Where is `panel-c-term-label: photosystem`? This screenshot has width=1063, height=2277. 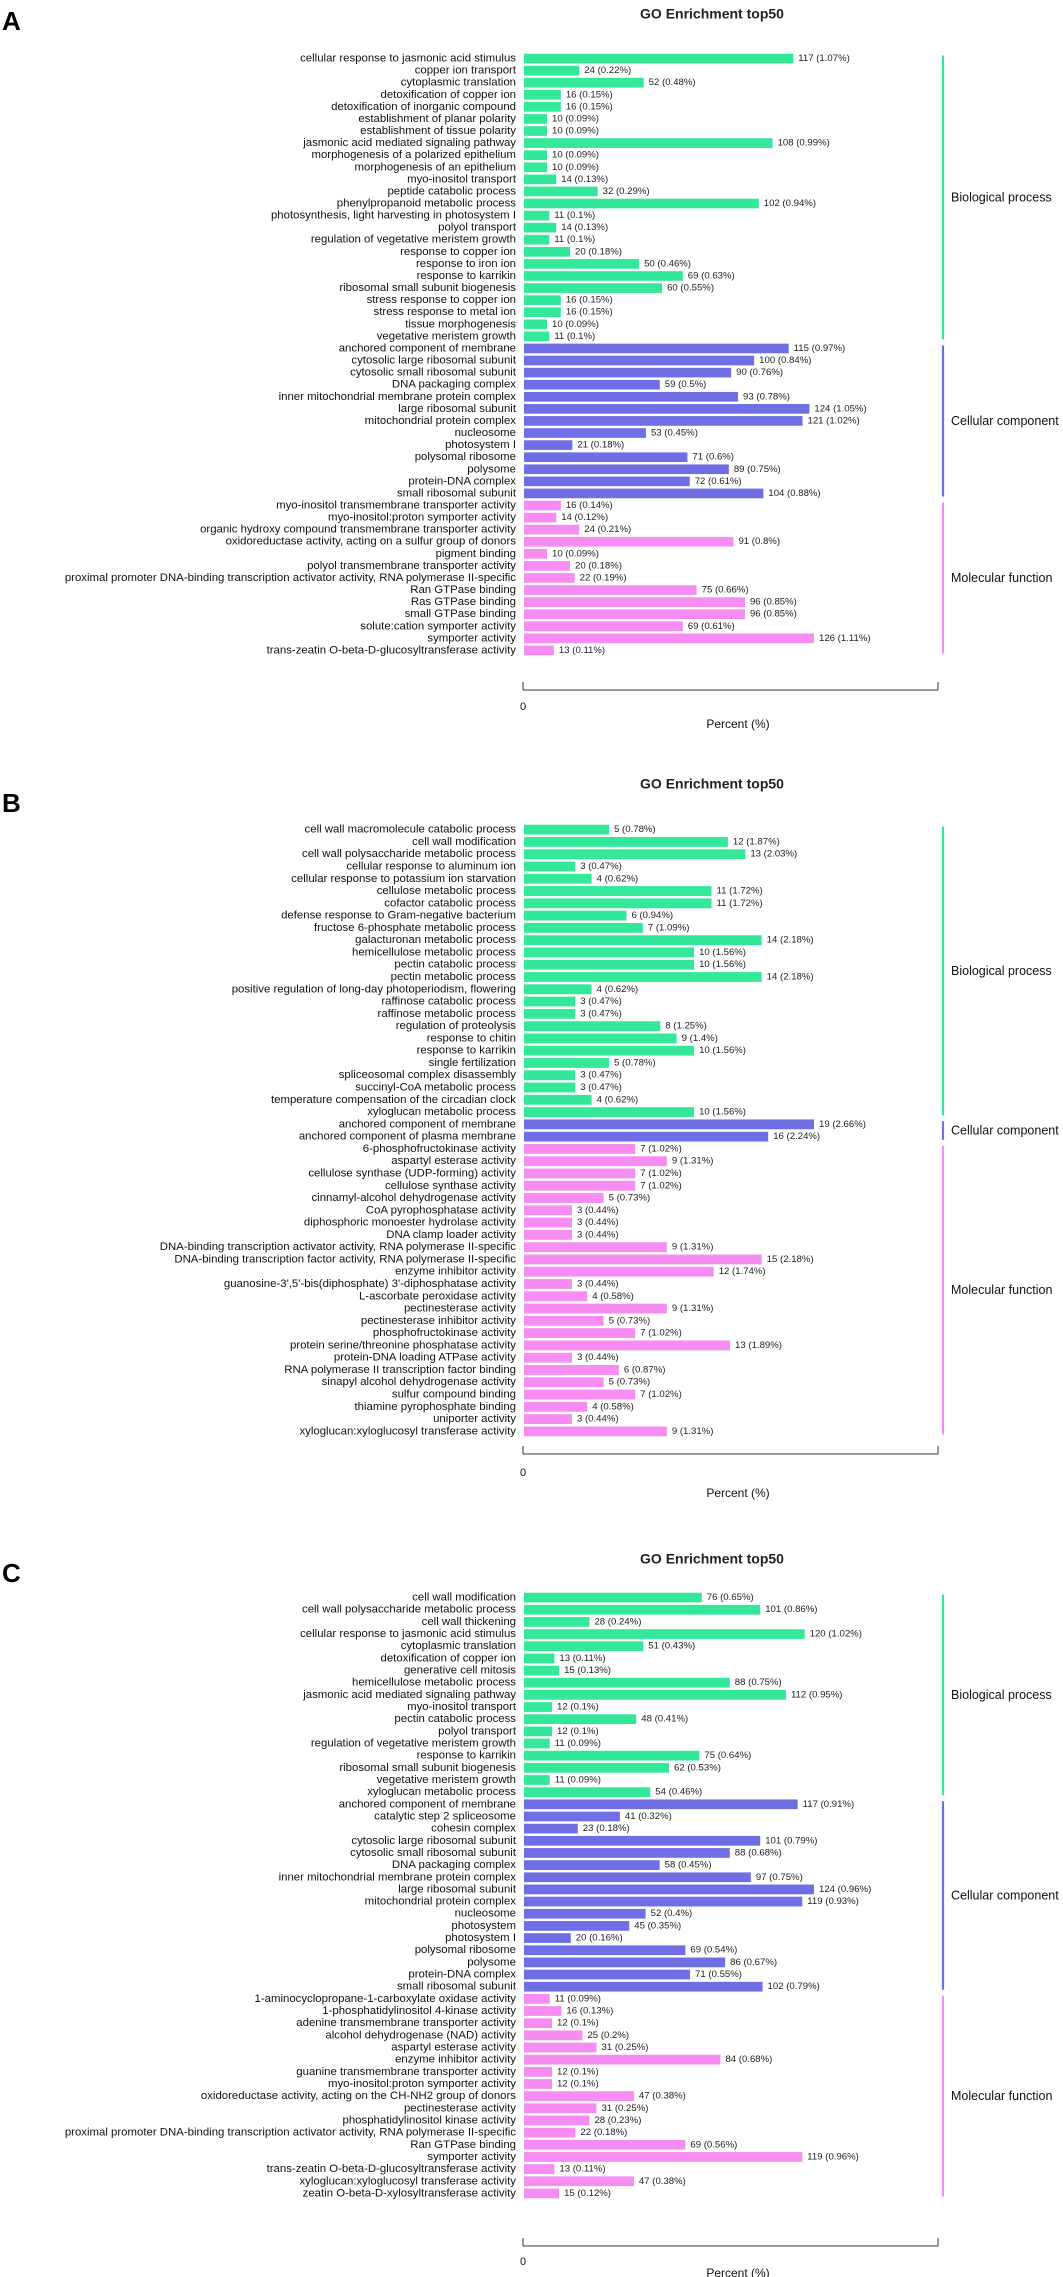 panel-c-term-label: photosystem is located at coordinates (483, 1926).